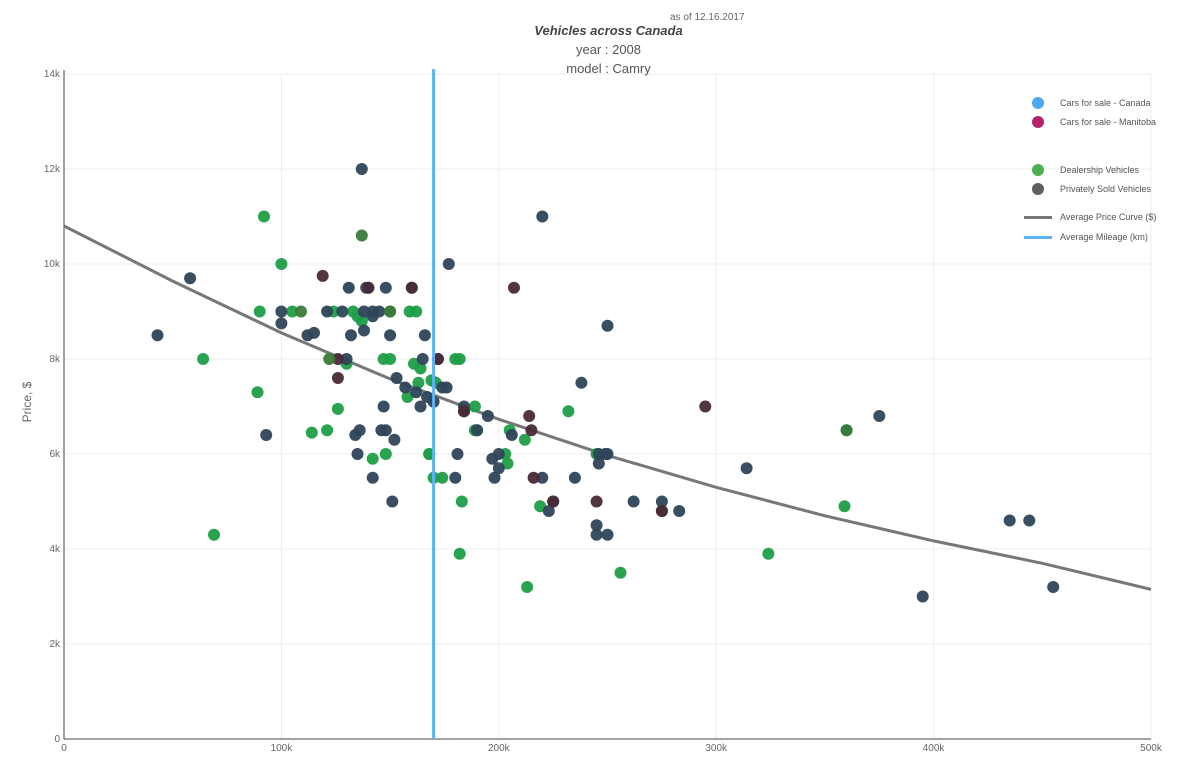  What do you see at coordinates (1038, 189) in the screenshot?
I see `legend-swatch-private` at bounding box center [1038, 189].